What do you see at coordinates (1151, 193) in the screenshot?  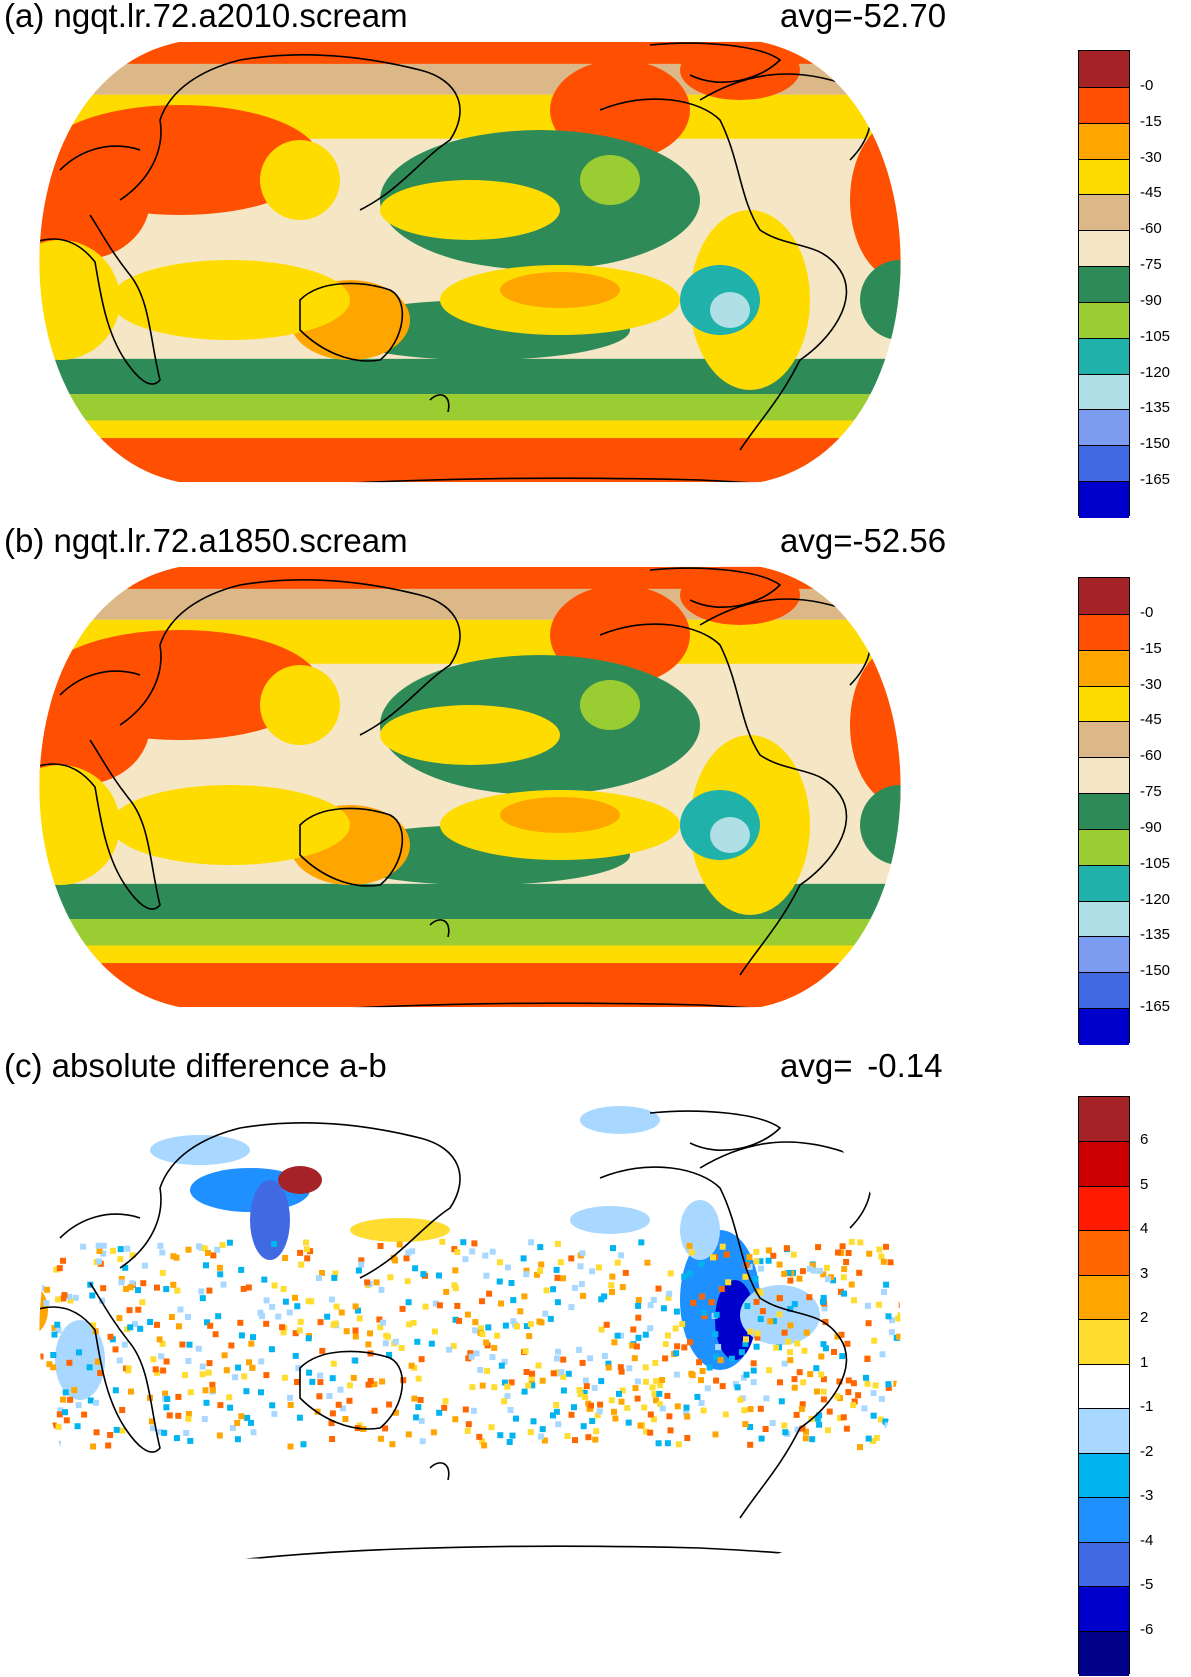 I see `colorbar-tick-label: -45` at bounding box center [1151, 193].